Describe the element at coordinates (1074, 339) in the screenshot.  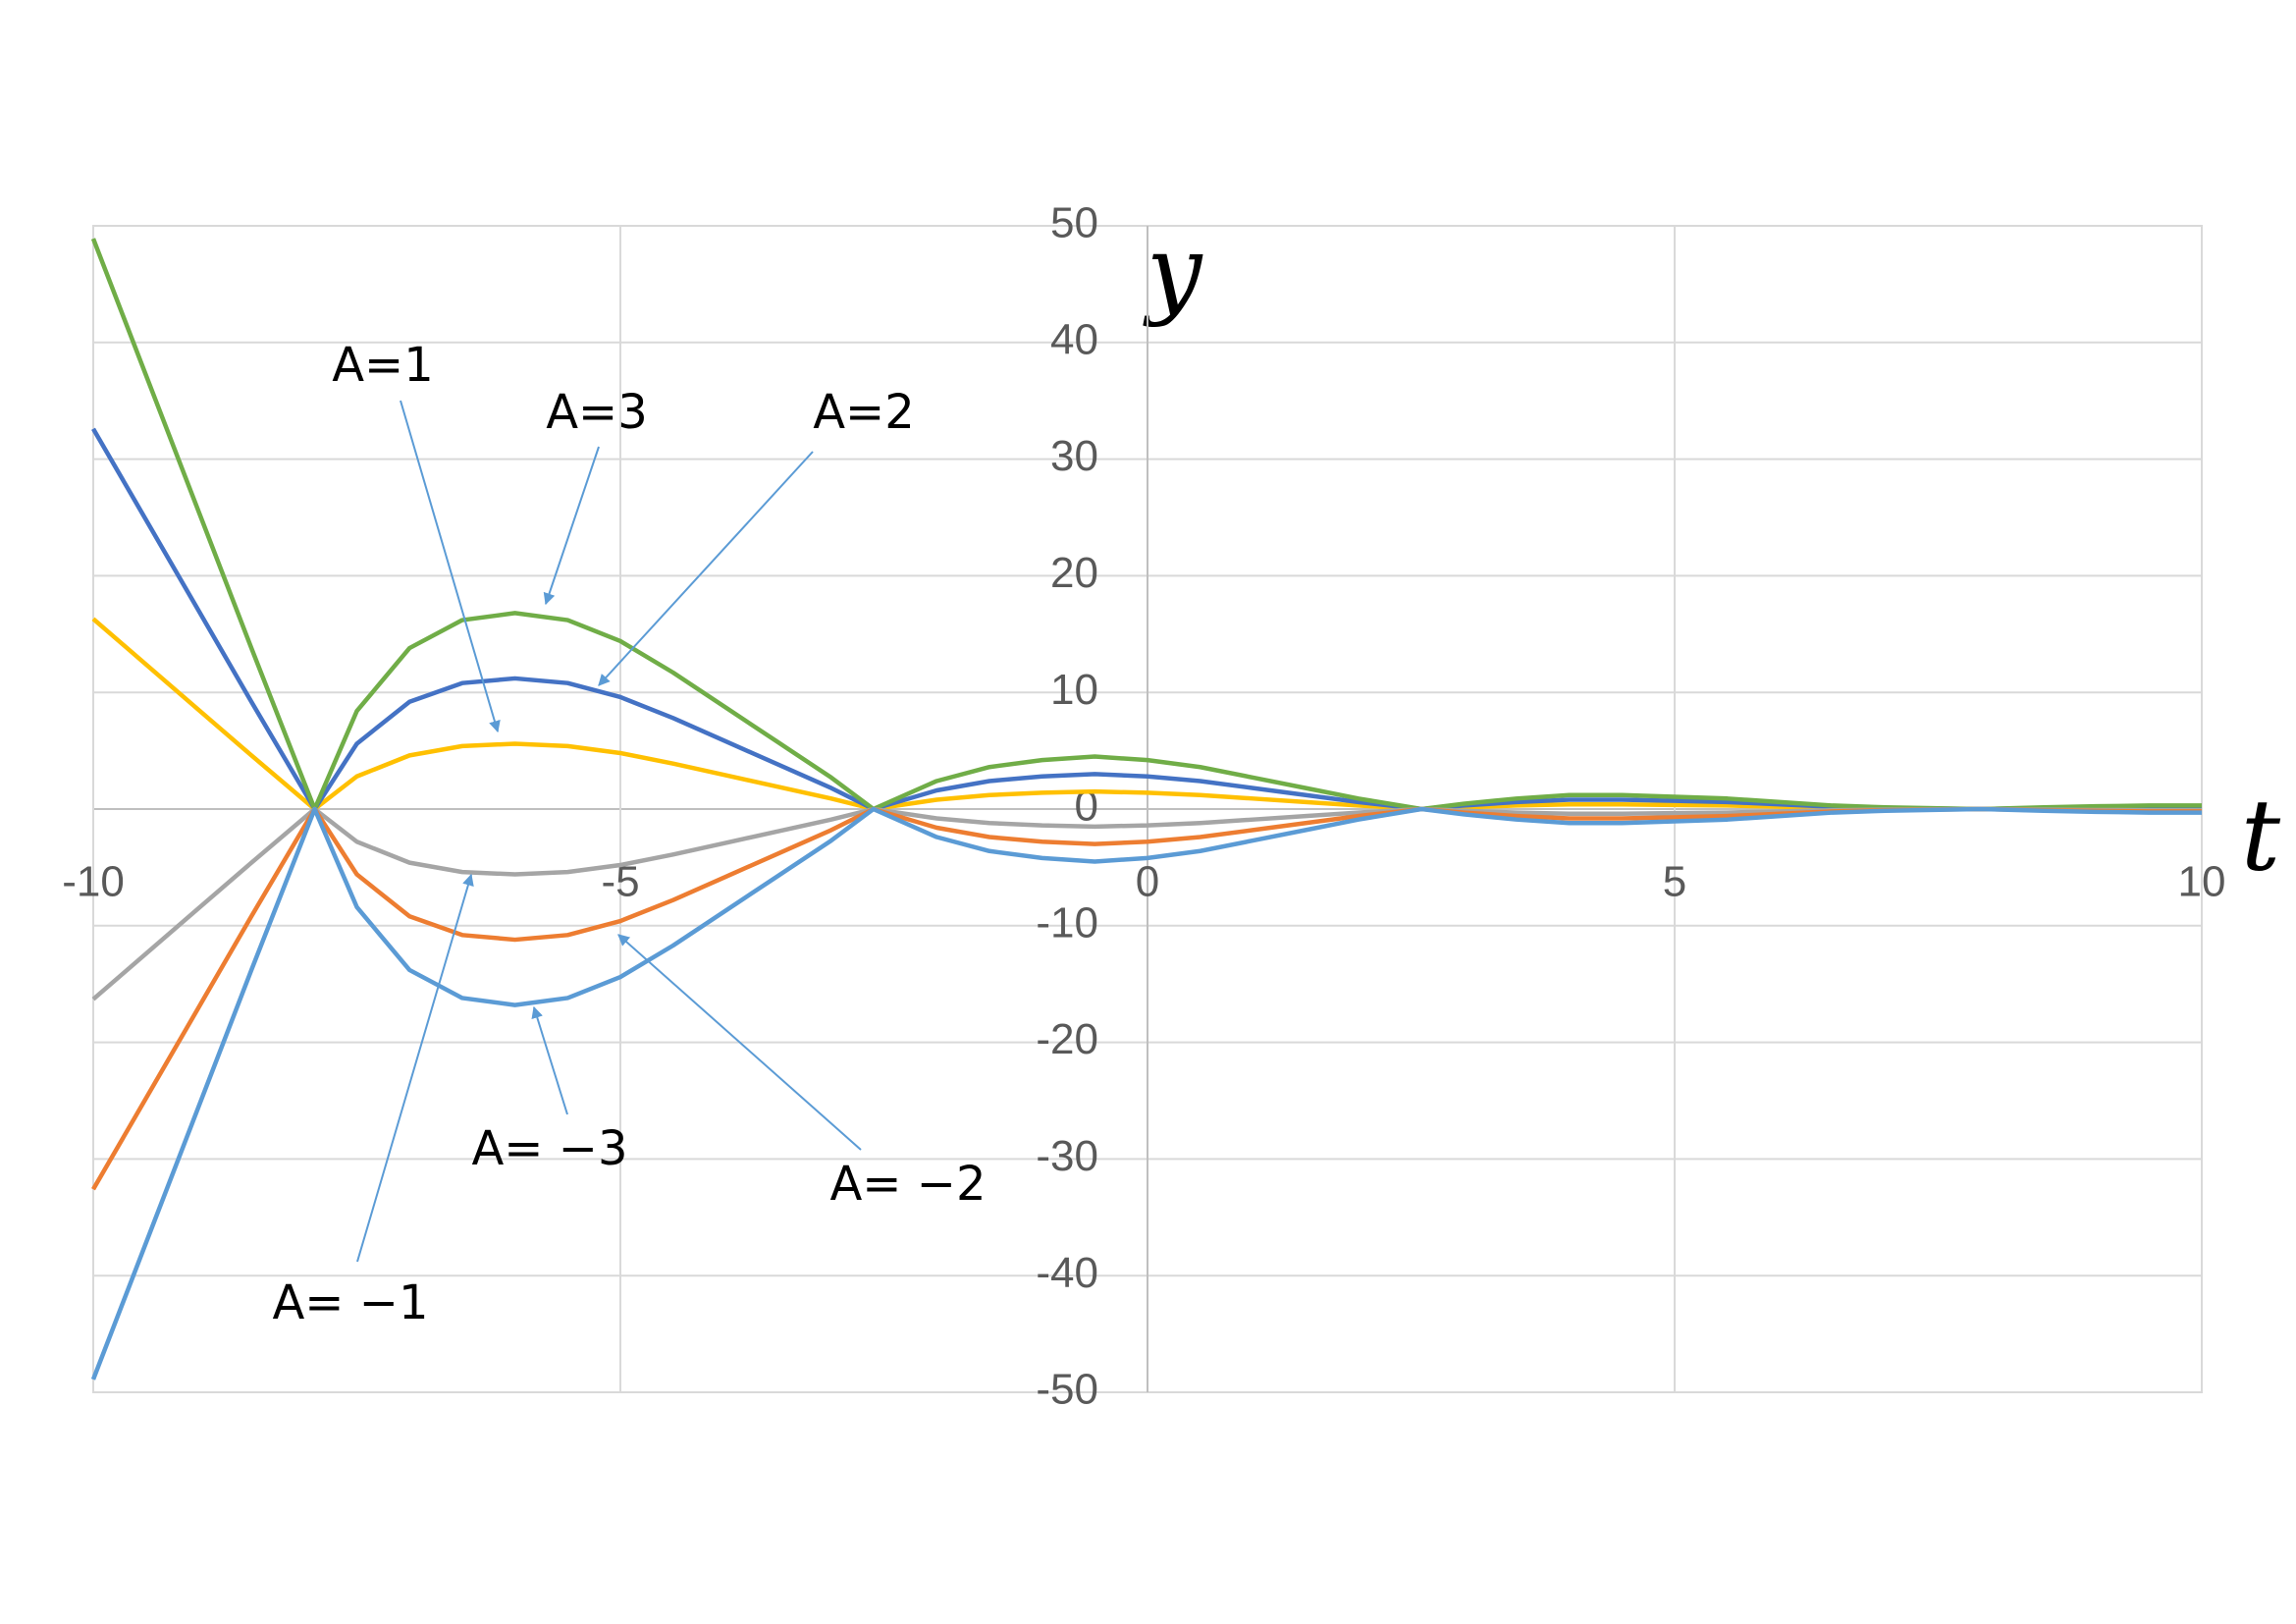
I see `y-tick-label: 40` at that location.